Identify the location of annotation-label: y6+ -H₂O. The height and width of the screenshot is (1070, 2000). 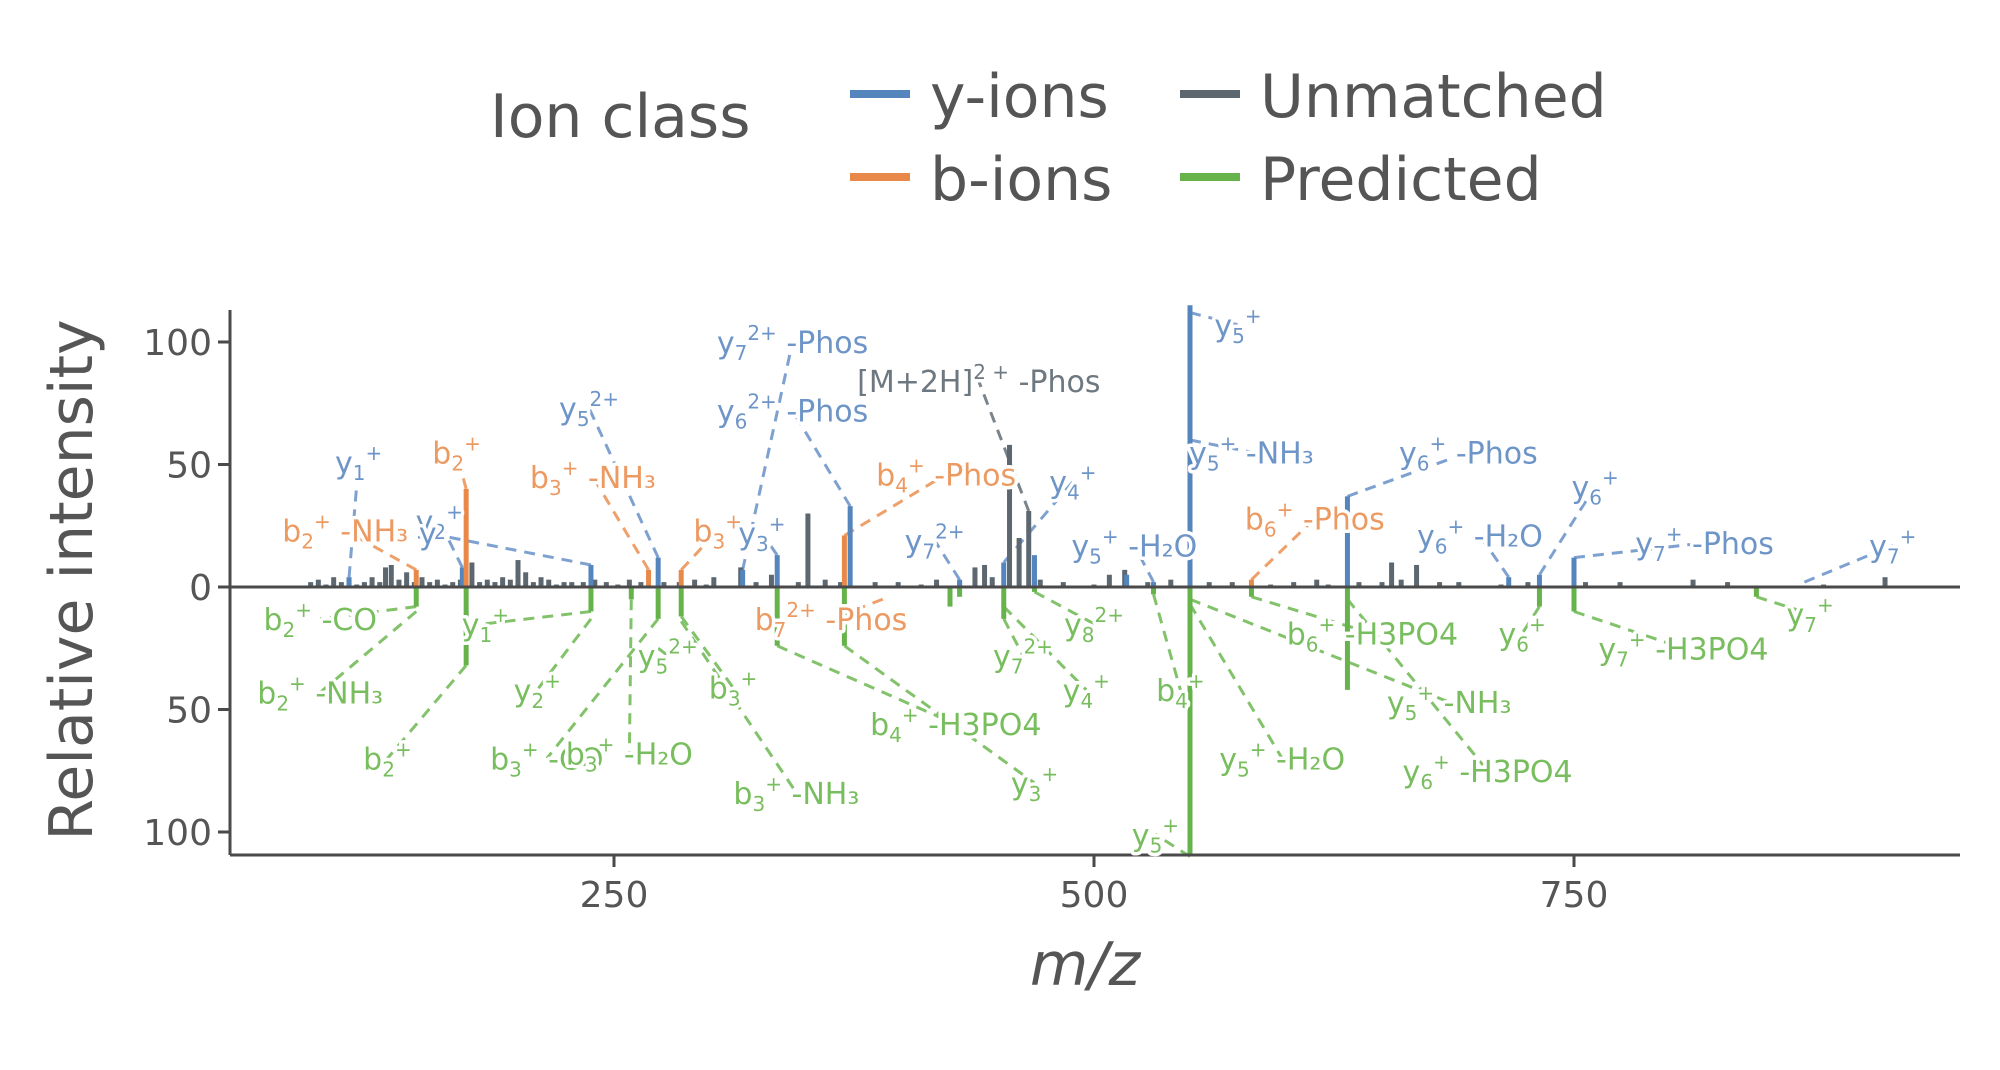
(1480, 537).